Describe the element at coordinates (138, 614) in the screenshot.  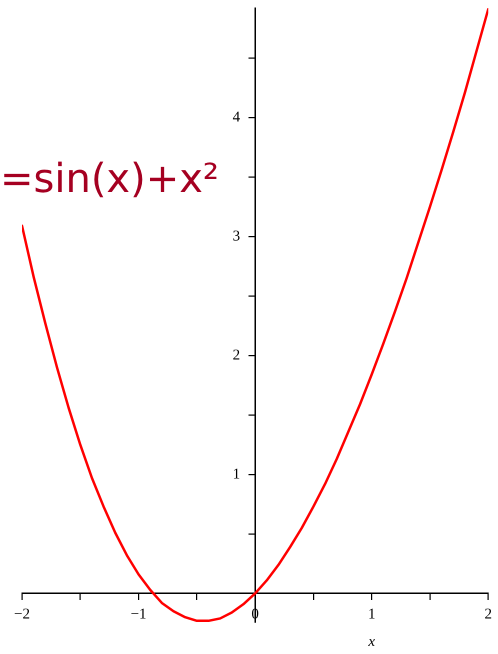
I see `x-tick-label: −1` at that location.